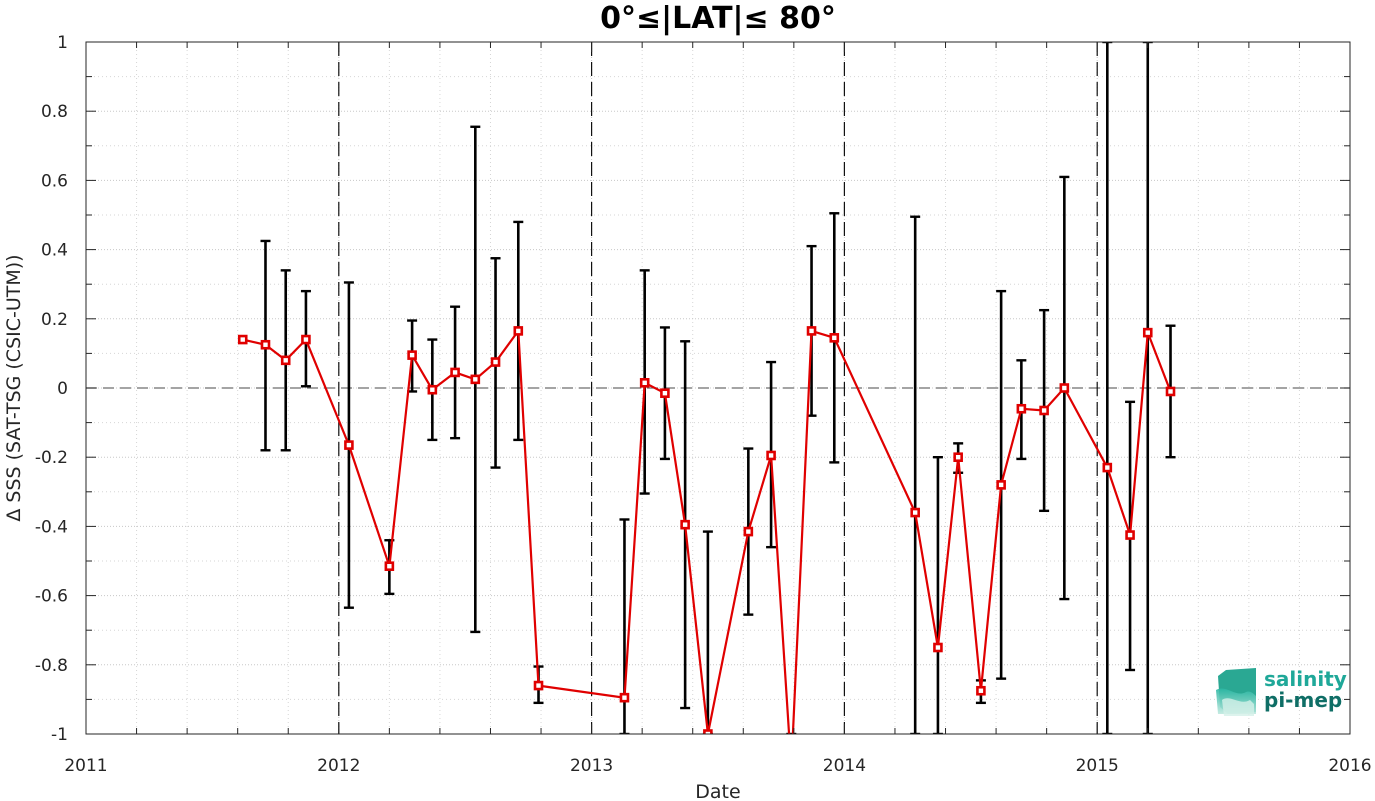 The image size is (1375, 801). What do you see at coordinates (54, 251) in the screenshot?
I see `y-tick-label: 0.4` at bounding box center [54, 251].